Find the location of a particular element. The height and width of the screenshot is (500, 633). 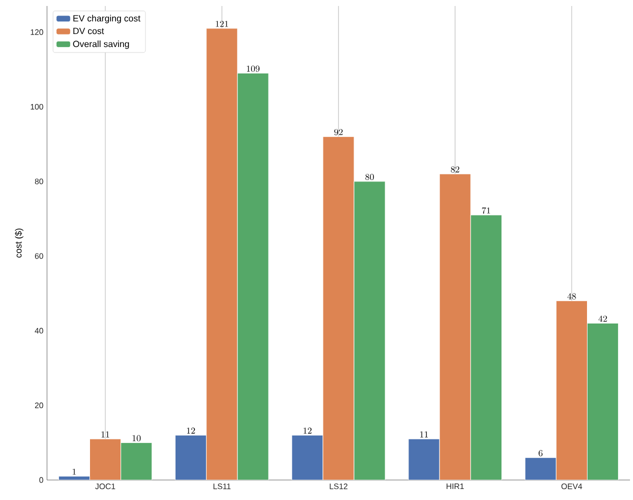

data-label: 92 is located at coordinates (338, 132).